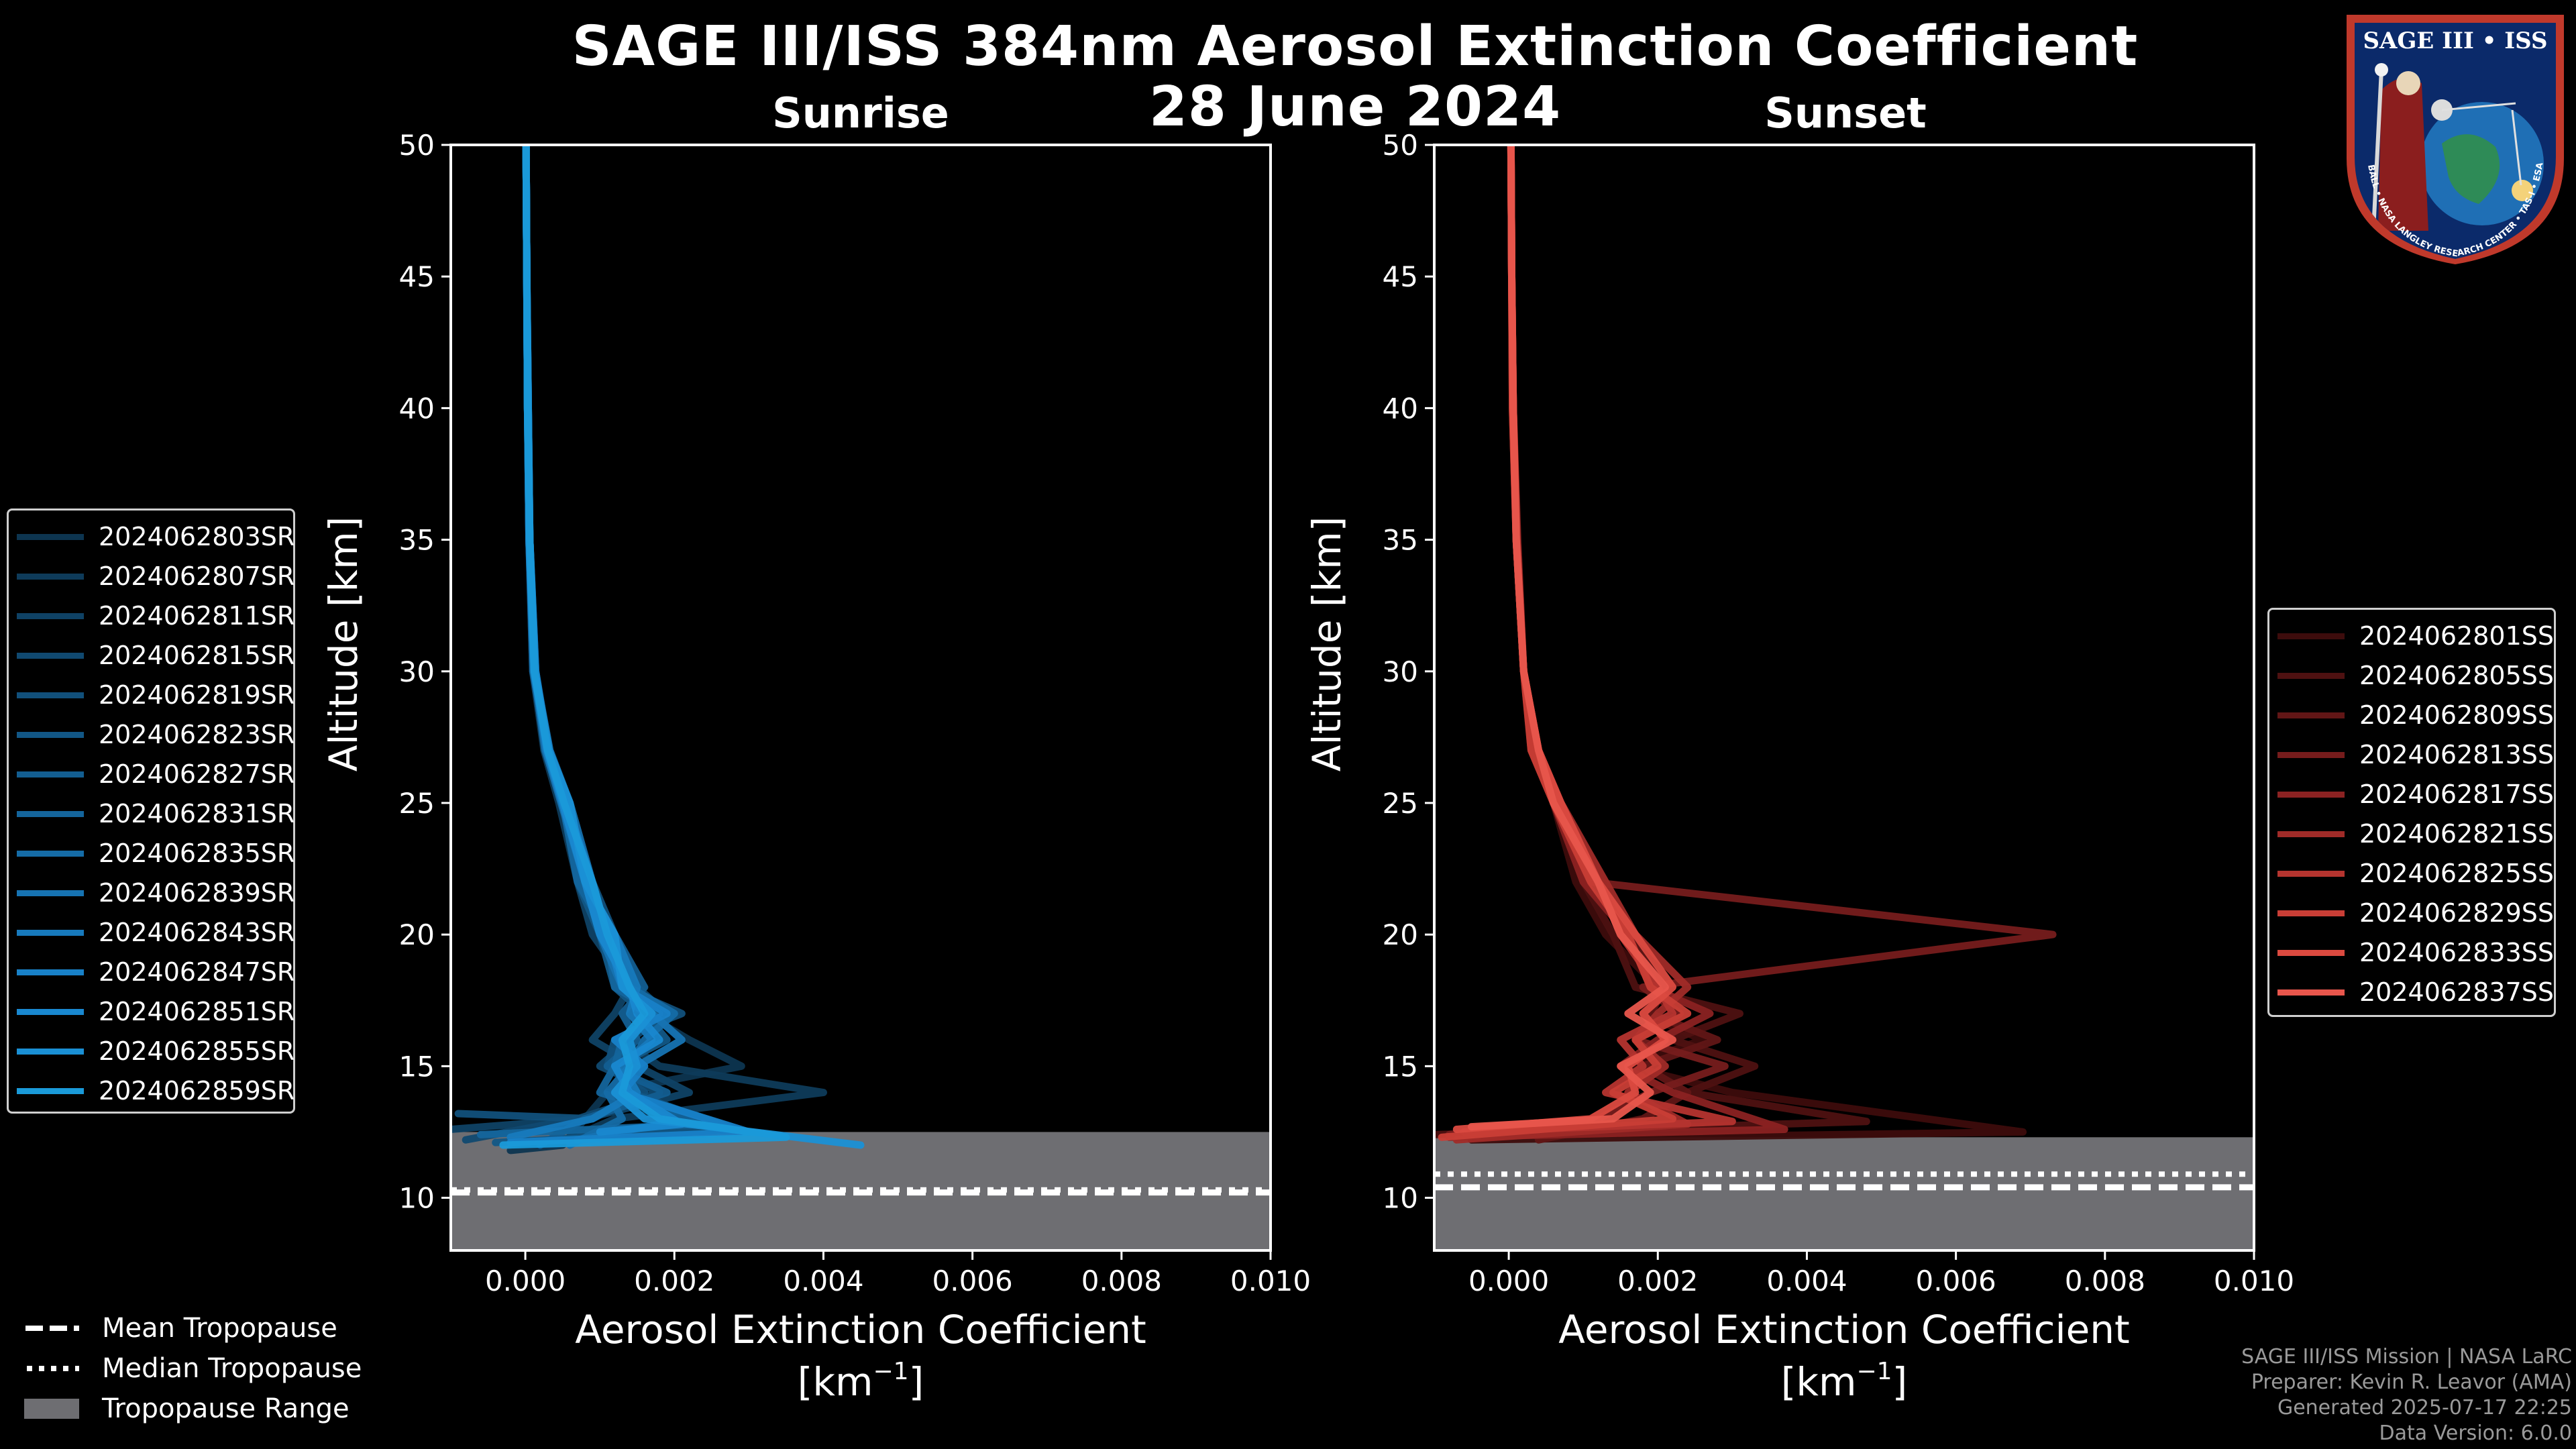 This screenshot has height=1449, width=2576. Describe the element at coordinates (2457, 715) in the screenshot. I see `legend-label: 2024062809SS` at that location.